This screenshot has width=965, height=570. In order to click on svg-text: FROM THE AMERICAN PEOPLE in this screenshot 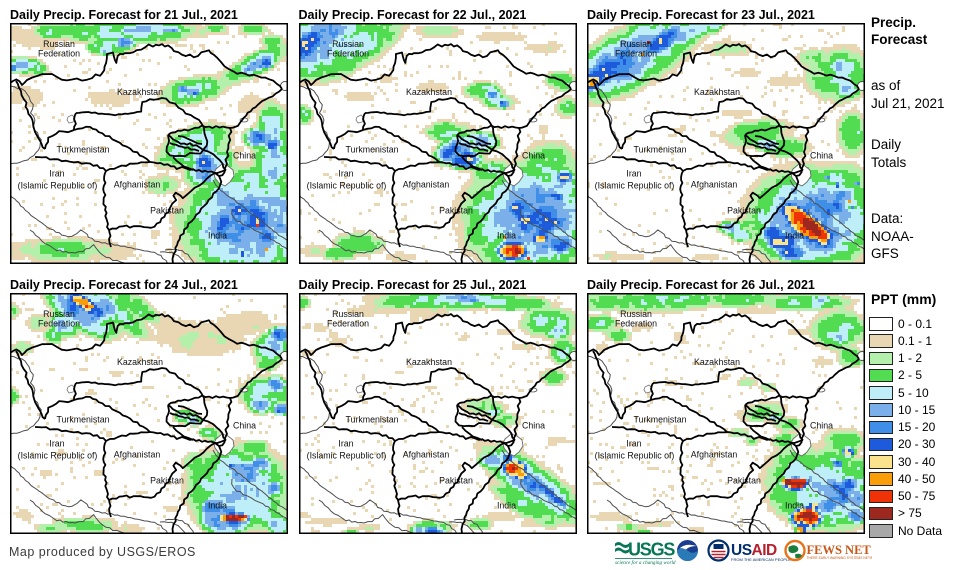, I will do `click(761, 559)`.